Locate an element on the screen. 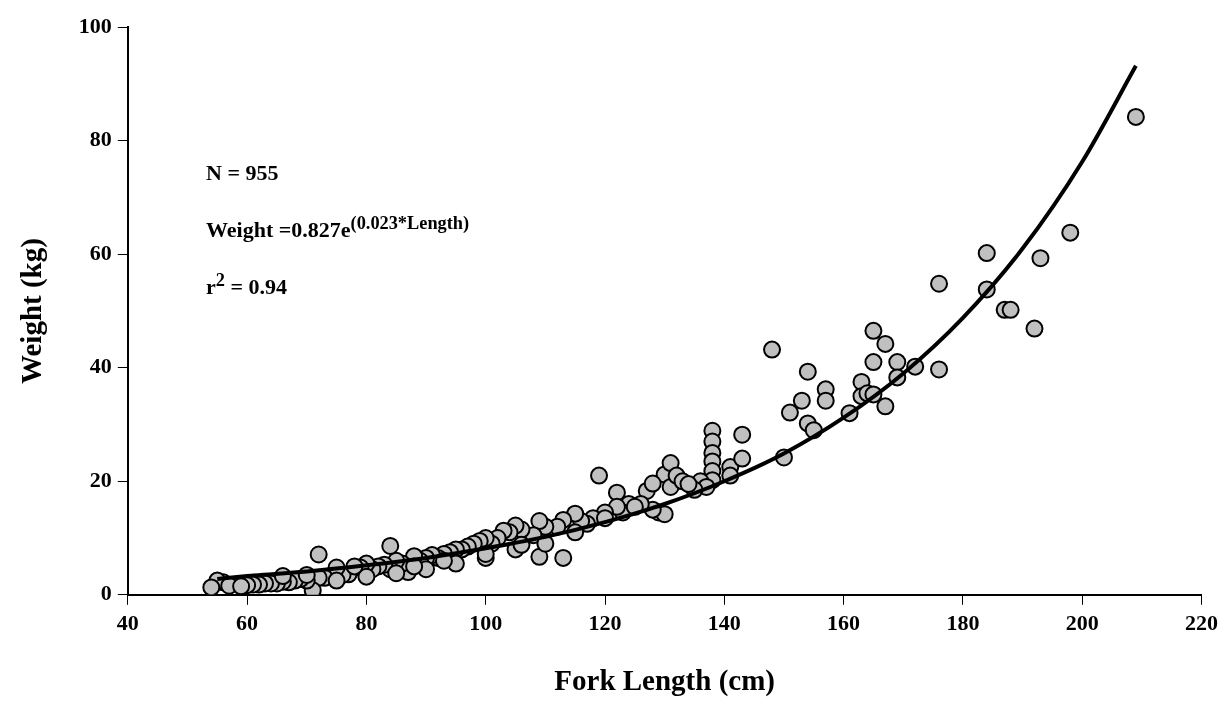 The image size is (1232, 715). x-axis-title: Fork Length (cm) is located at coordinates (664, 681).